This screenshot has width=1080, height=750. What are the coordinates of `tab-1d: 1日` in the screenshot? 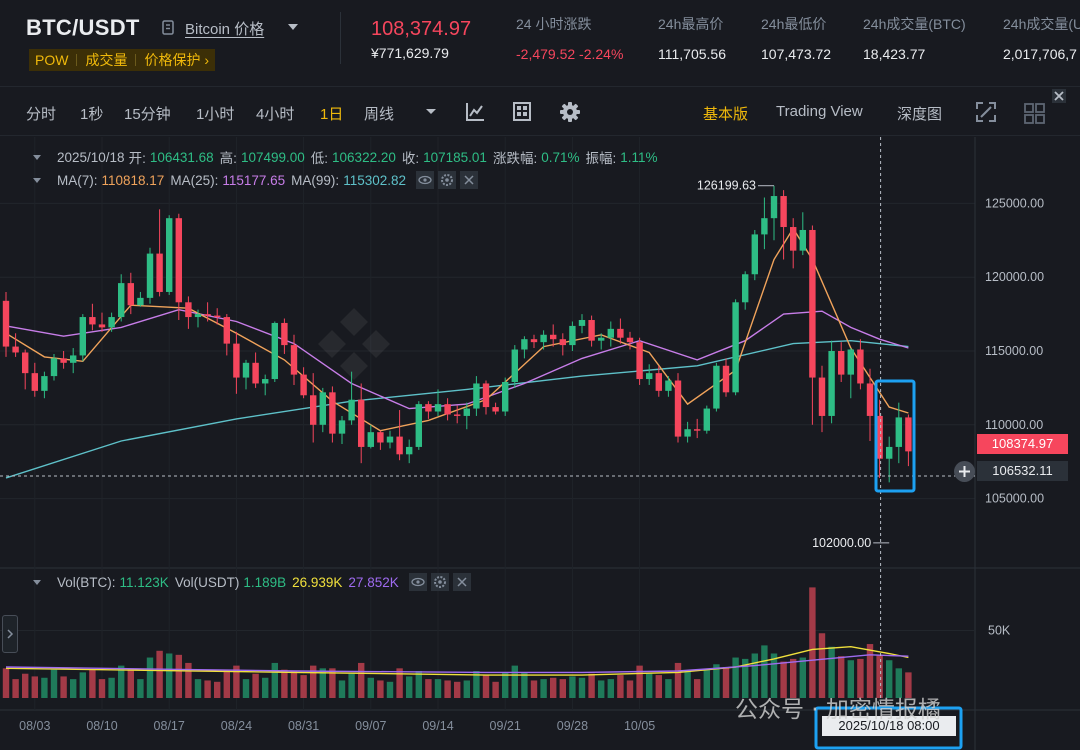 It's located at (332, 114).